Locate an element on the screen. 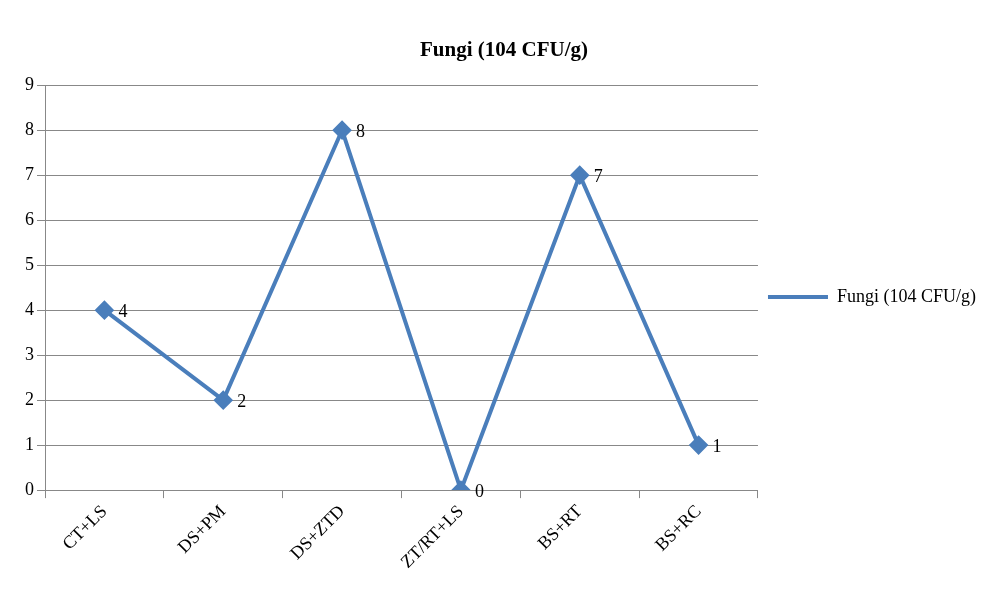 The width and height of the screenshot is (1004, 594). data-label: 8 is located at coordinates (361, 130).